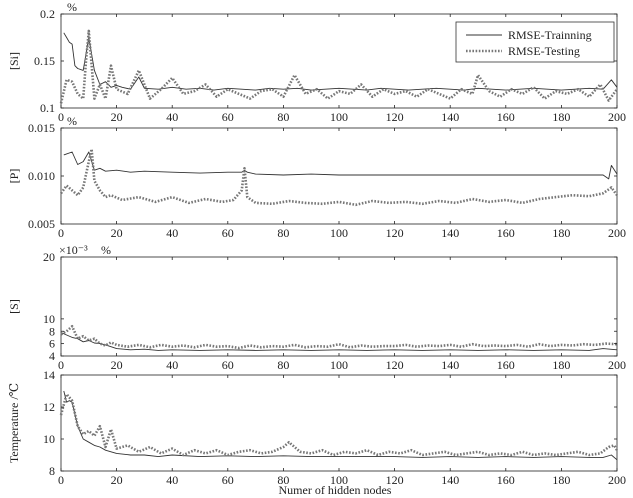  I want to click on y-axis-label: [P], so click(14, 176).